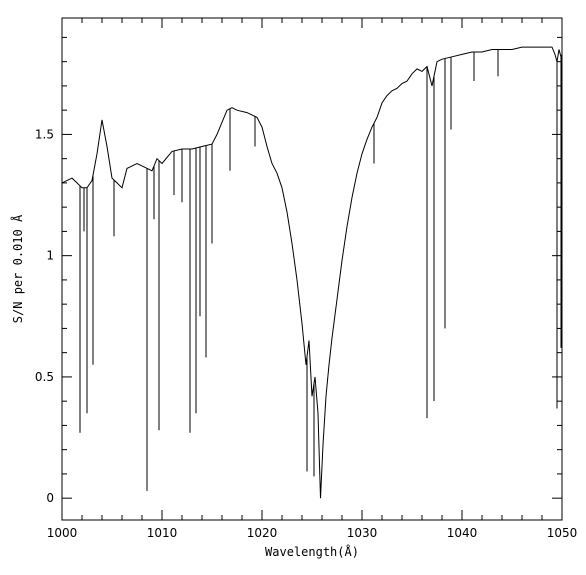 Image resolution: width=586 pixels, height=575 pixels. I want to click on x-tick-label: 1000, so click(62, 533).